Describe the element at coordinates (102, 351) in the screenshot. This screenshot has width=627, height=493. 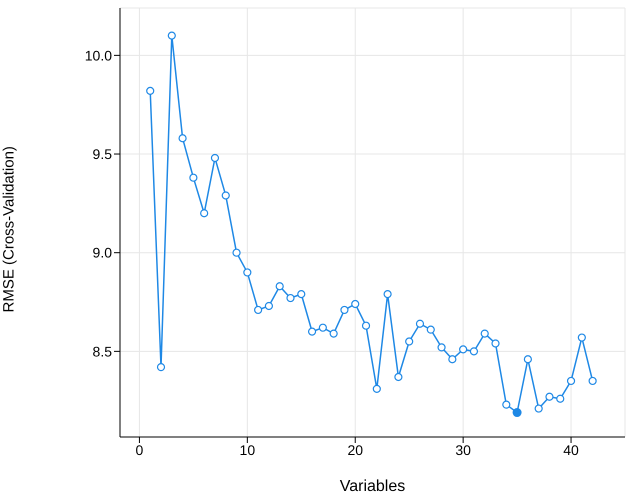
I see `y-tick-label: 8.5` at that location.